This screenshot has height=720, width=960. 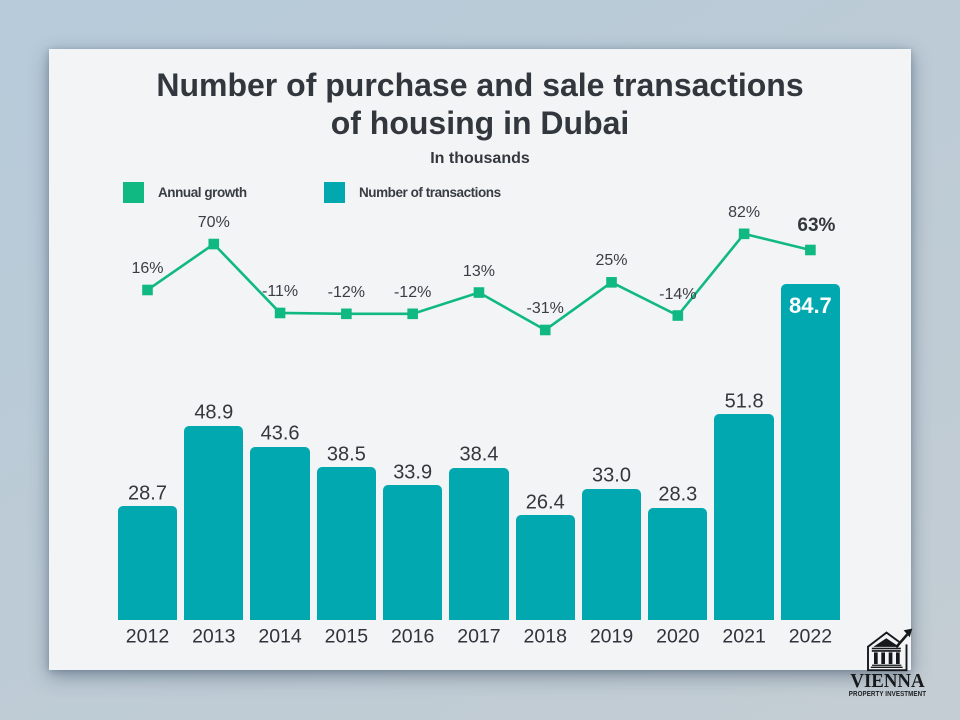 I want to click on year-label-2019: 2019, so click(x=611, y=636).